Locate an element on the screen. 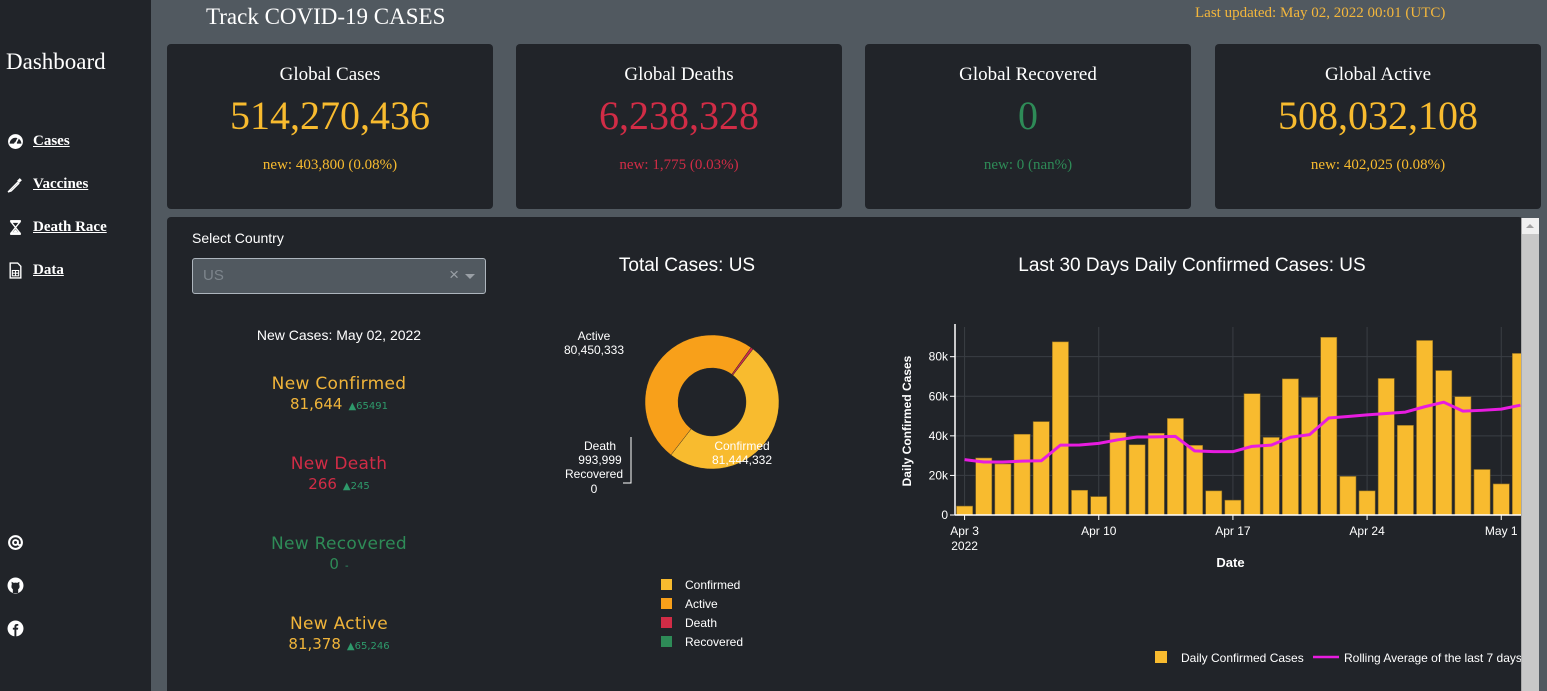 The image size is (1547, 691). nav-label-data: Data is located at coordinates (48, 270).